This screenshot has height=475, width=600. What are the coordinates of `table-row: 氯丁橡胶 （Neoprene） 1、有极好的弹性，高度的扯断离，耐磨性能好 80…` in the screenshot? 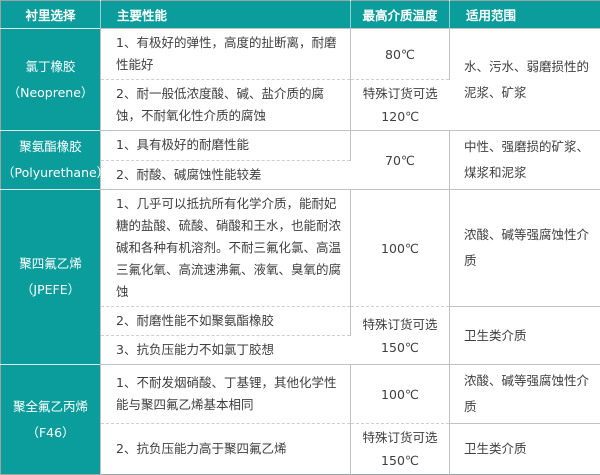 It's located at (300, 54).